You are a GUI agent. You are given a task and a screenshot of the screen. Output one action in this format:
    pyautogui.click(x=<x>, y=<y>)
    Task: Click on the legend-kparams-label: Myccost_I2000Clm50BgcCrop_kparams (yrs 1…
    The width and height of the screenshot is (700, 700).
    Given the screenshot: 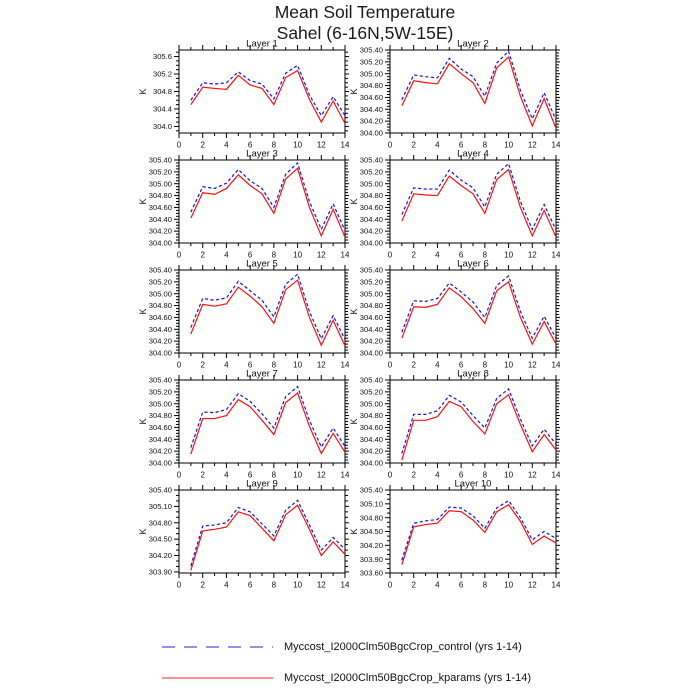 What is the action you would take?
    pyautogui.click(x=407, y=678)
    